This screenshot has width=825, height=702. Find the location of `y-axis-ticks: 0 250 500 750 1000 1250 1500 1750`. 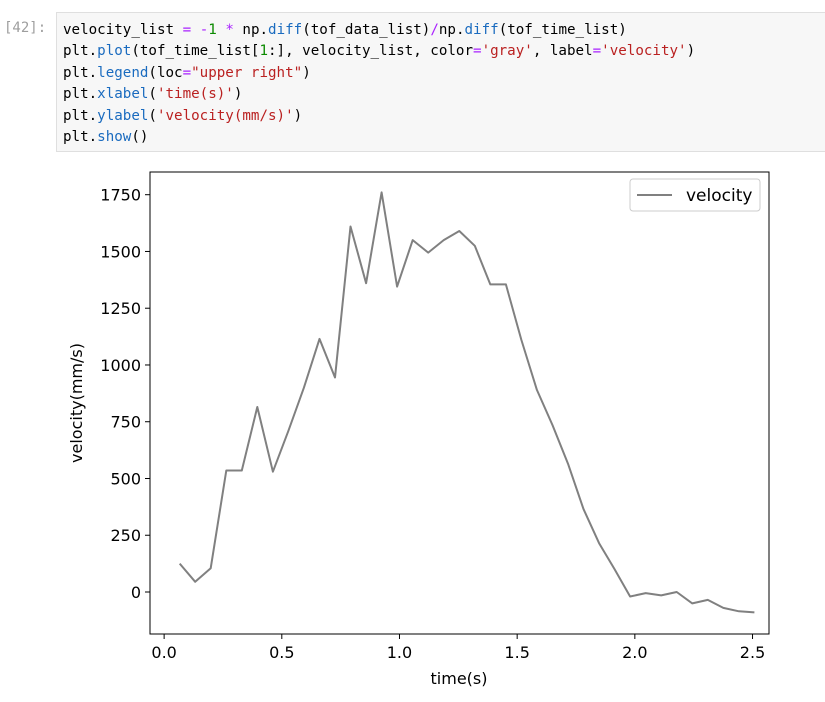

y-axis-ticks: 0 250 500 750 1000 1250 1500 1750 is located at coordinates (125, 394).